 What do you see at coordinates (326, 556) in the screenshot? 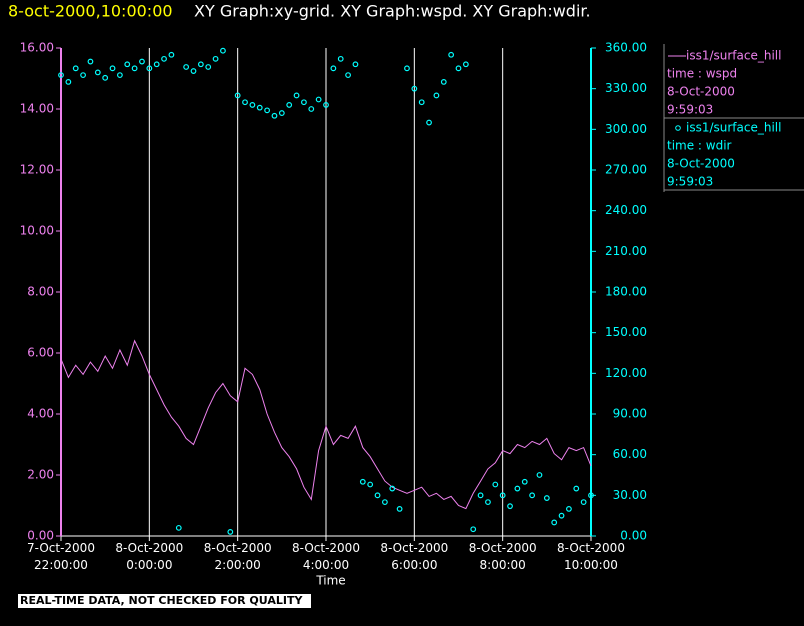
I see `x-tick-label: 8-Oct-2000 4:00:00` at bounding box center [326, 556].